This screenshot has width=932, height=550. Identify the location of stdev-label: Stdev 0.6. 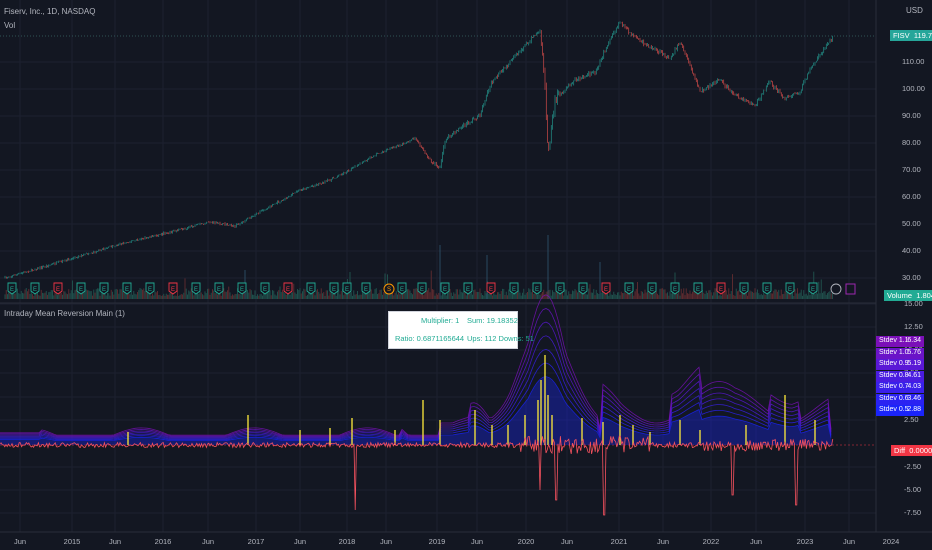
(894, 398).